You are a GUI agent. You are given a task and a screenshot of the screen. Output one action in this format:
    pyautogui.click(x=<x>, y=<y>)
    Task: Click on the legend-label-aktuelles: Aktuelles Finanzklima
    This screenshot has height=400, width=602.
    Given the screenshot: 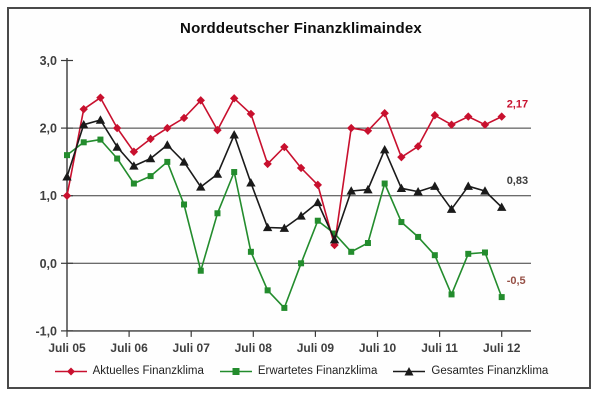 What is the action you would take?
    pyautogui.click(x=148, y=371)
    